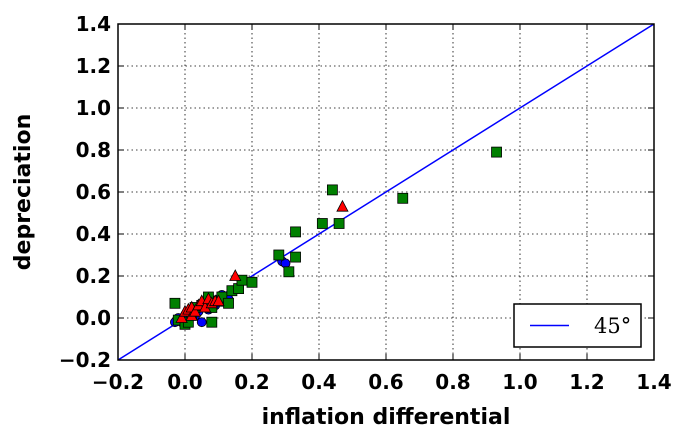  What do you see at coordinates (85, 360) in the screenshot?
I see `y-tick-label: −0.2` at bounding box center [85, 360].